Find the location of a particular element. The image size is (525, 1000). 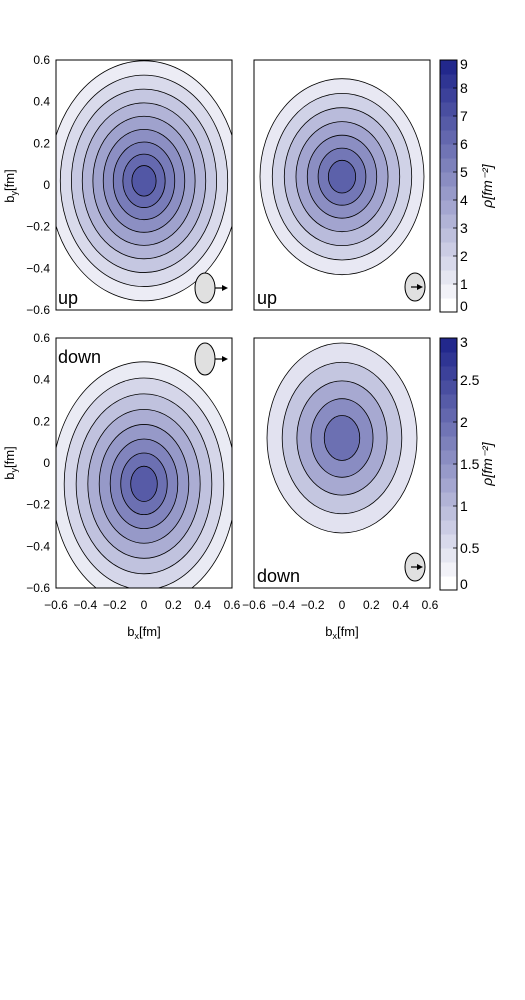

panel-label-down-left: down is located at coordinates (79, 357).